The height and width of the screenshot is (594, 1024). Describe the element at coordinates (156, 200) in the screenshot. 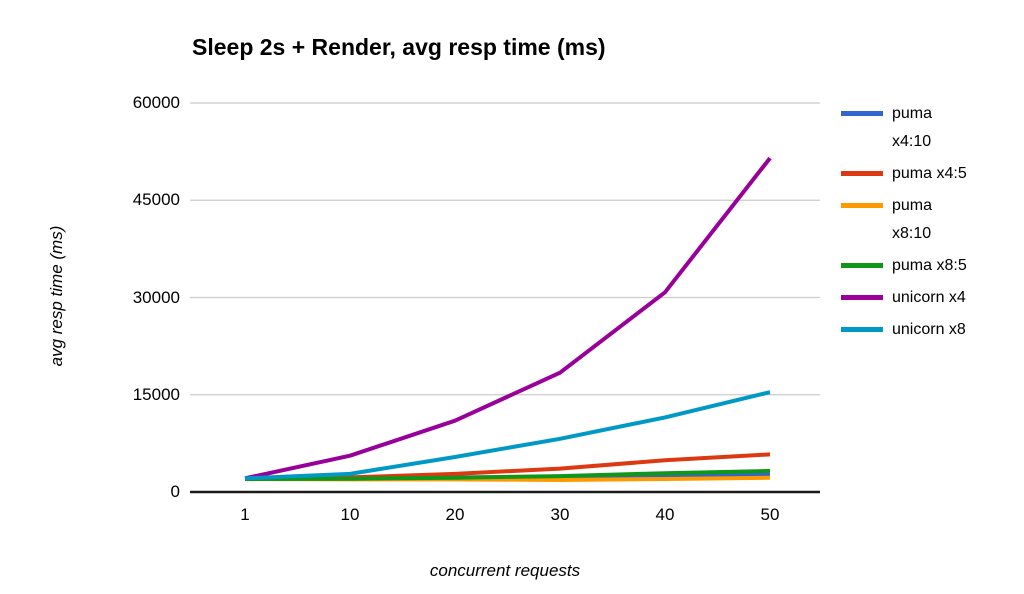

I see `y-tick-label-45000: 45000` at that location.